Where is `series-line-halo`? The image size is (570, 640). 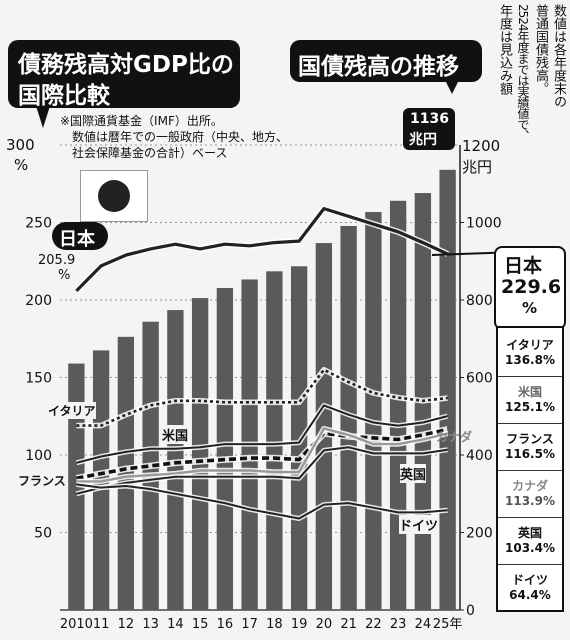
series-line-halo is located at coordinates (262, 397).